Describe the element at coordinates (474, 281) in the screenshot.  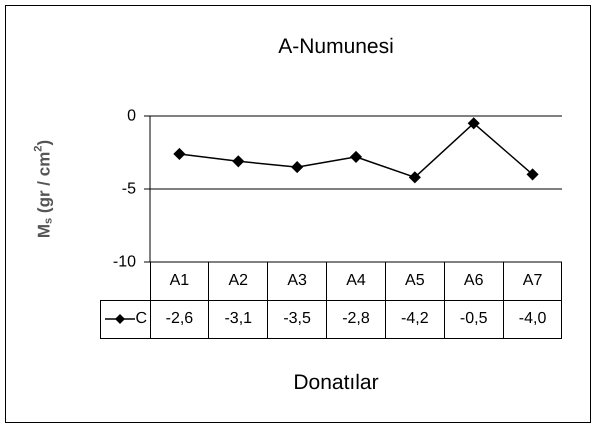
I see `x-tick-label: A6` at that location.